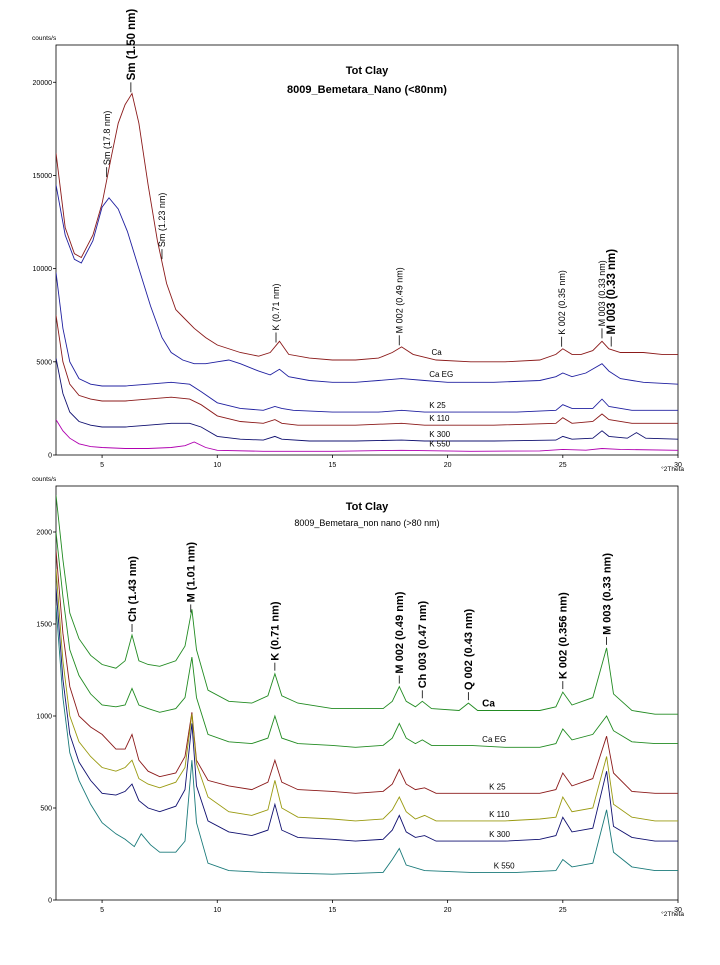  I want to click on peak-annotation: K 002 (0.35 nm), so click(562, 302).